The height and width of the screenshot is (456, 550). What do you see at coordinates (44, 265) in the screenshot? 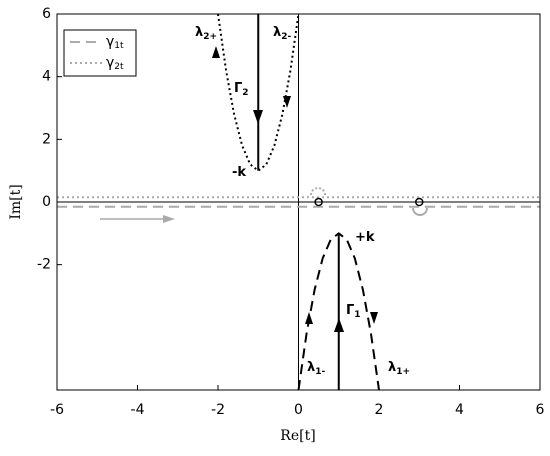
I see `y-tick-label: -2` at bounding box center [44, 265].